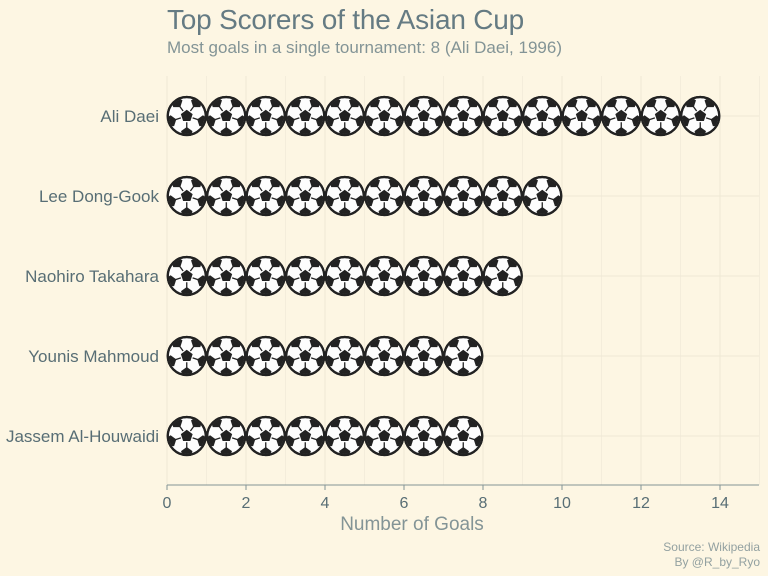 Image resolution: width=768 pixels, height=576 pixels. Describe the element at coordinates (404, 503) in the screenshot. I see `x-tick-label: 6` at that location.